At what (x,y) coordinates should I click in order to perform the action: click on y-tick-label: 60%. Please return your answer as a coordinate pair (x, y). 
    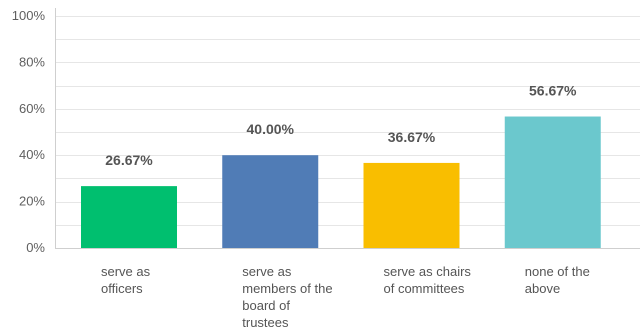
    Looking at the image, I should click on (32, 108).